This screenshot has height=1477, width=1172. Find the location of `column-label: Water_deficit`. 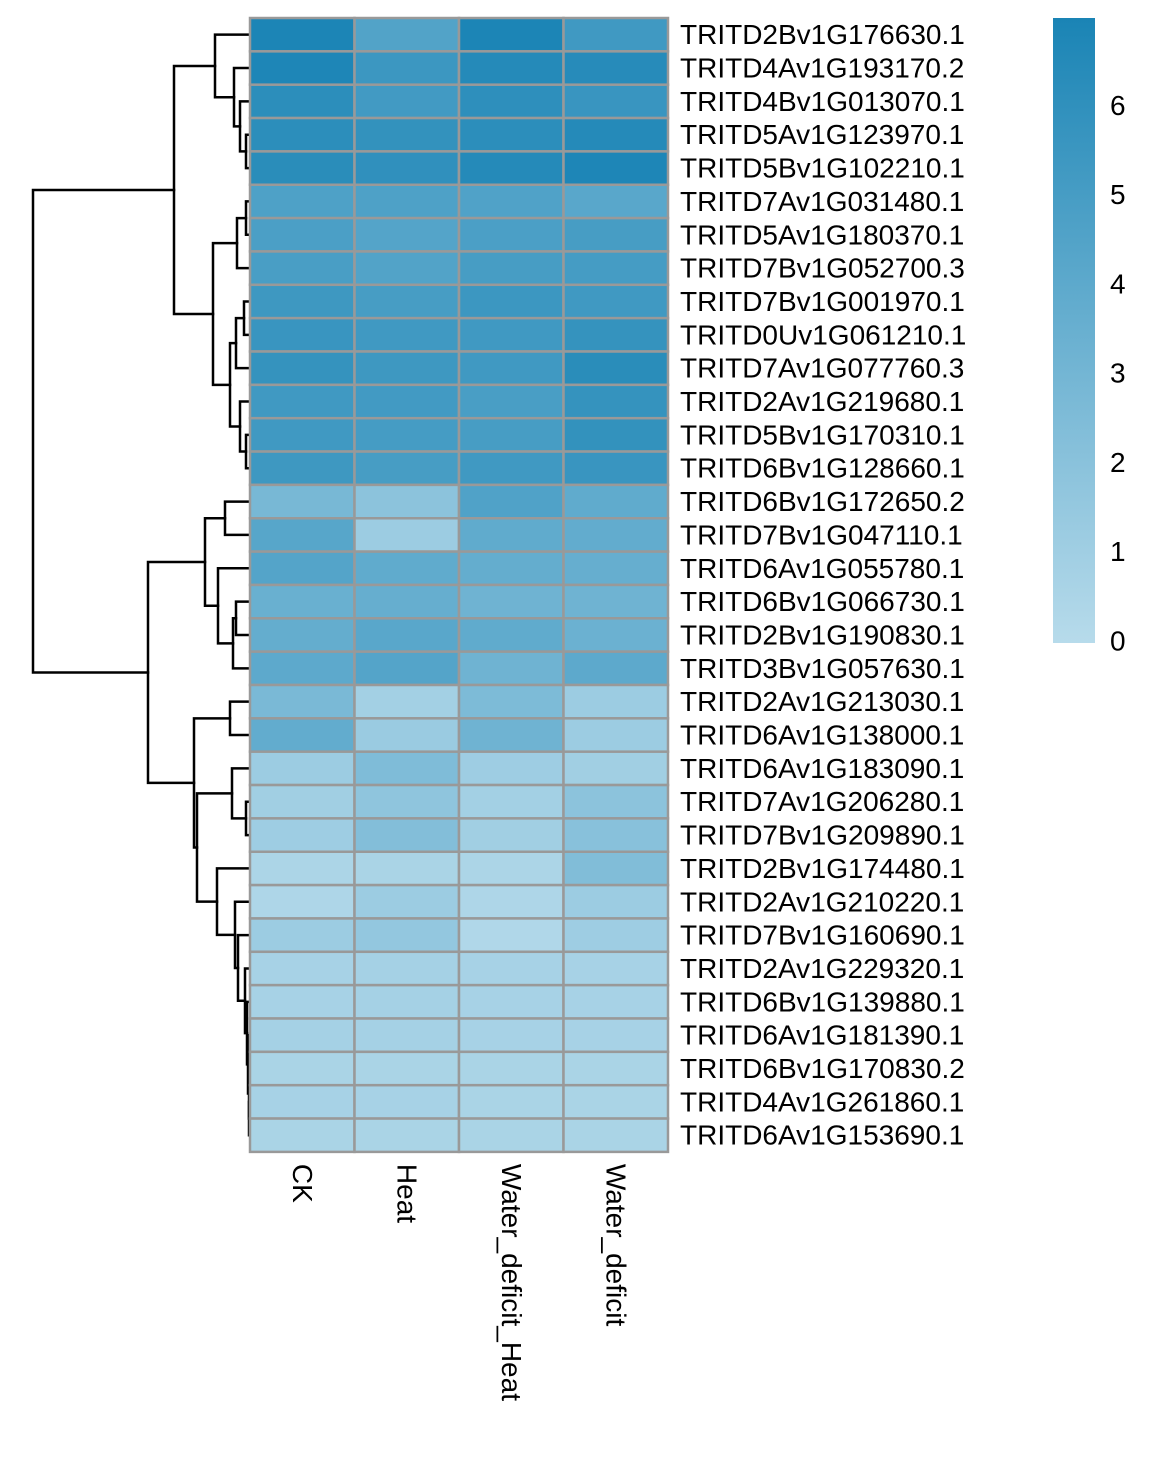

column-label: Water_deficit is located at coordinates (615, 1245).